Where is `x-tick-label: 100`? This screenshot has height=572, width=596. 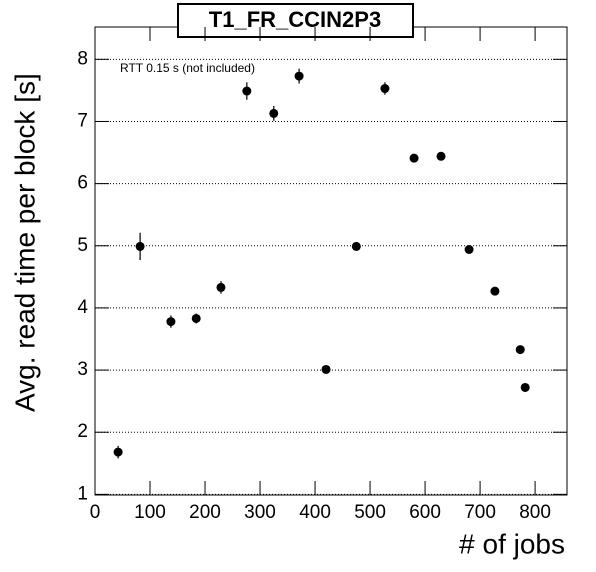
x-tick-label: 100 is located at coordinates (150, 512).